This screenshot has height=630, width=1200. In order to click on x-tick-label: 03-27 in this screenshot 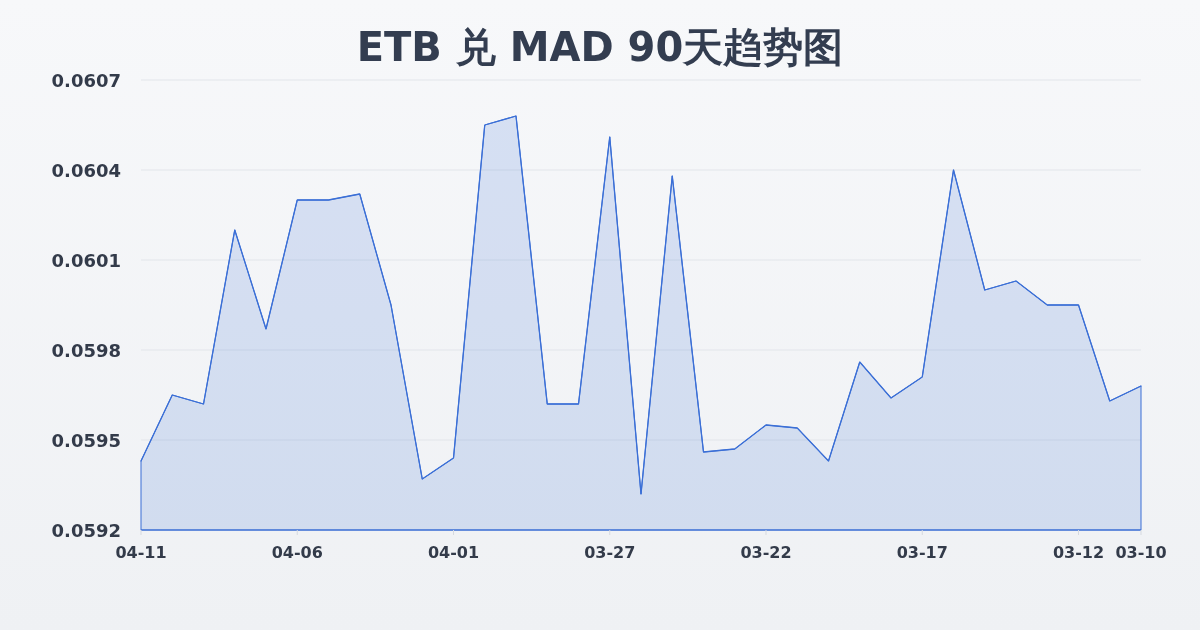, I will do `click(610, 552)`.